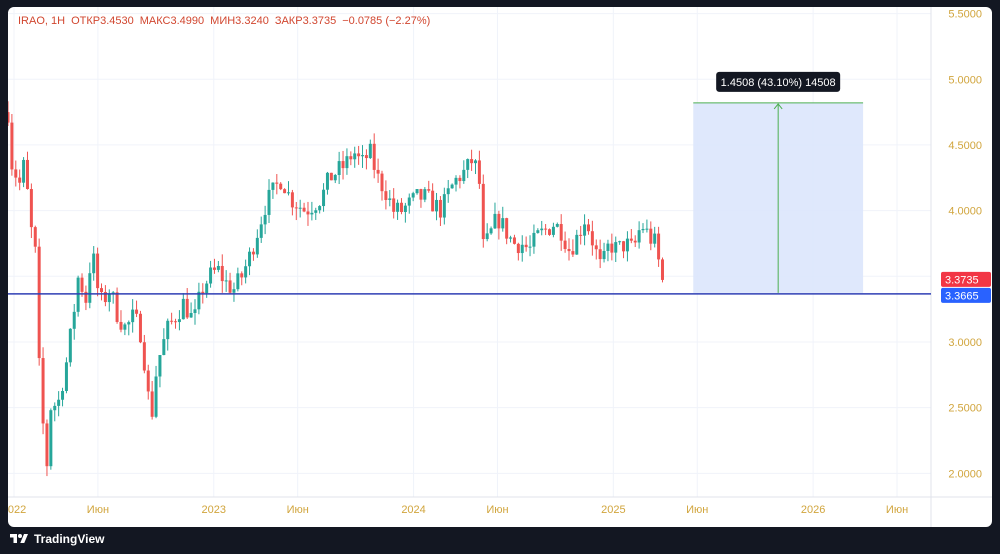 The width and height of the screenshot is (1000, 554). I want to click on tradingview-brand: TradingView, so click(57, 539).